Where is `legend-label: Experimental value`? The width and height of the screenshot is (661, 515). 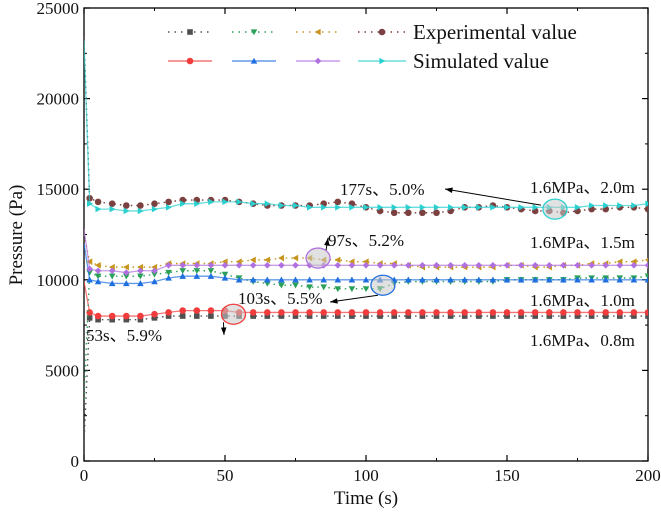 legend-label: Experimental value is located at coordinates (495, 32).